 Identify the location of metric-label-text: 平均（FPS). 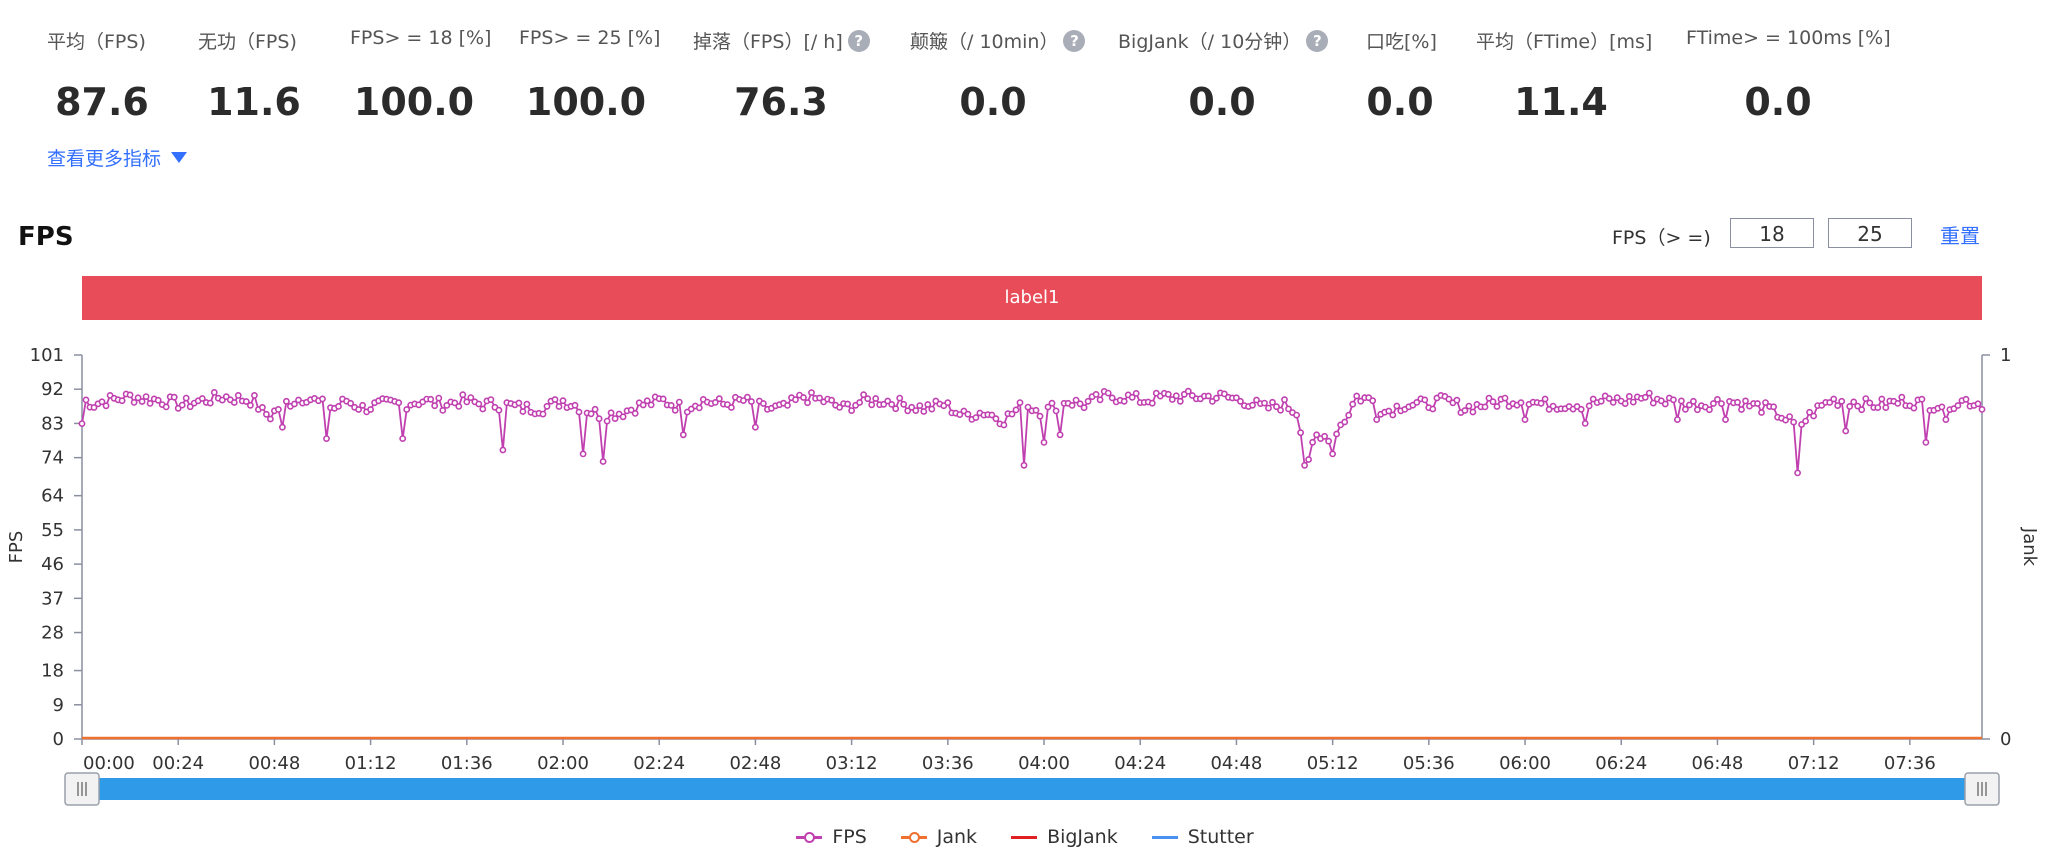
(96, 42).